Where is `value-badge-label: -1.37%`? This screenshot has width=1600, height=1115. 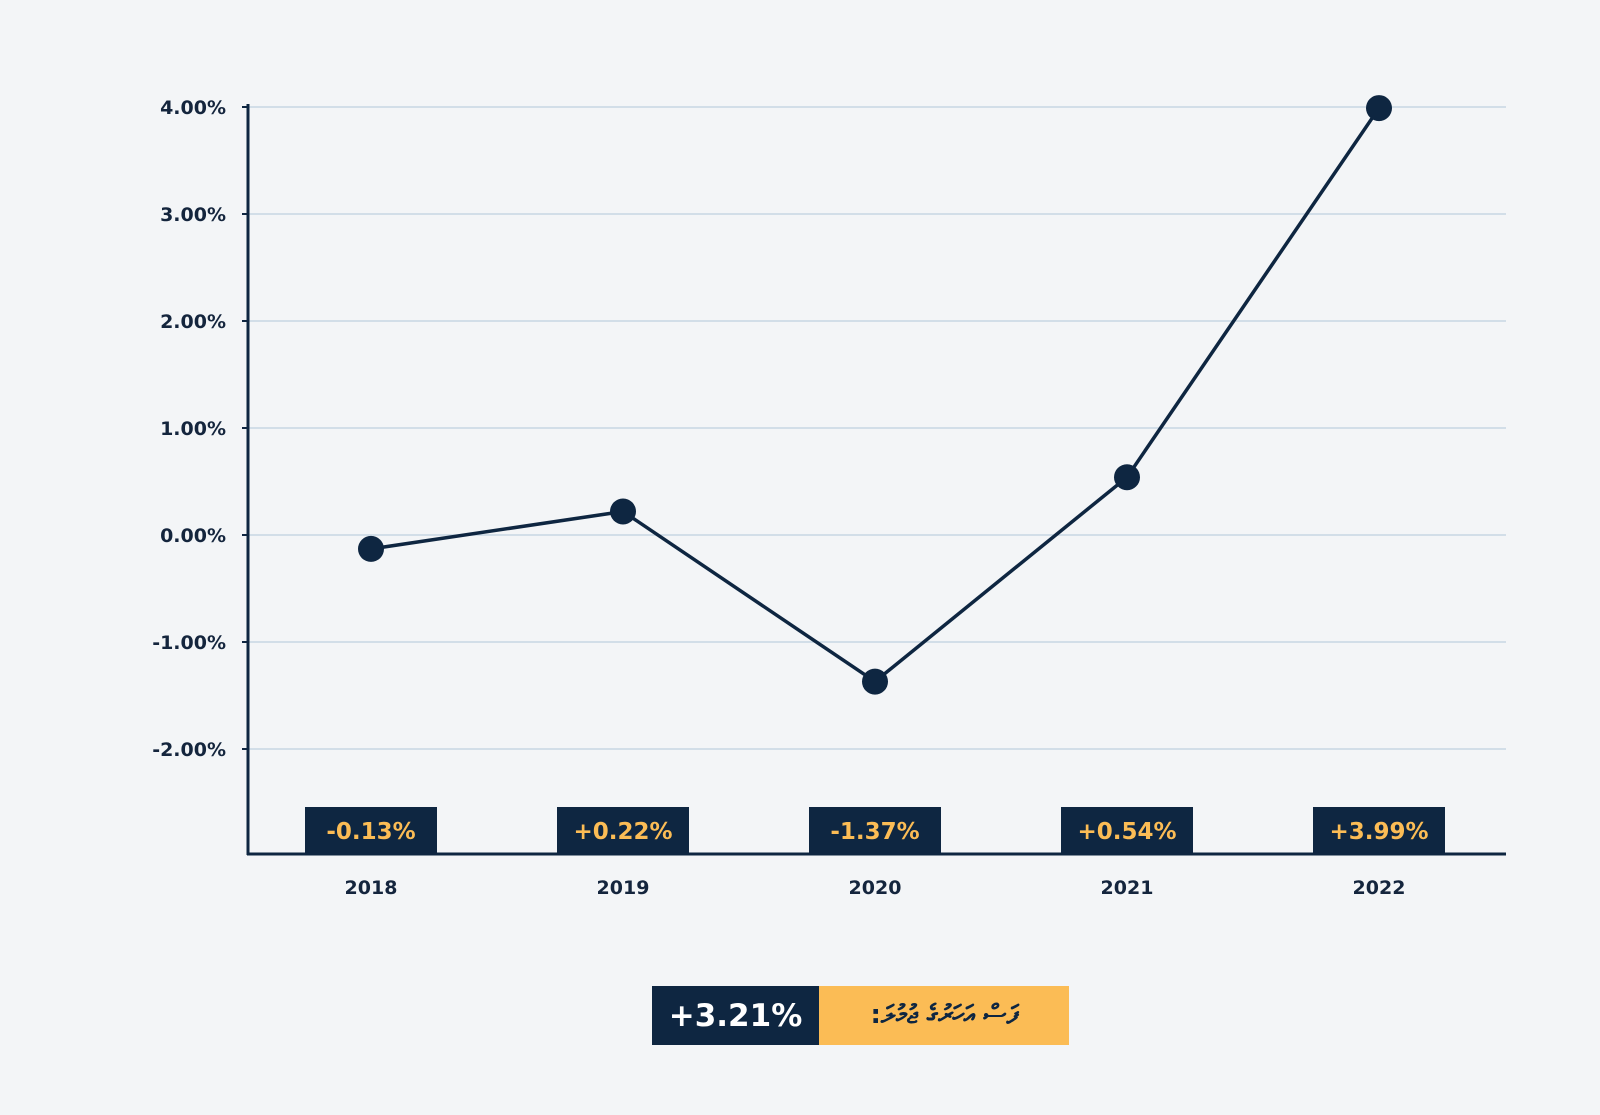 value-badge-label: -1.37% is located at coordinates (874, 832).